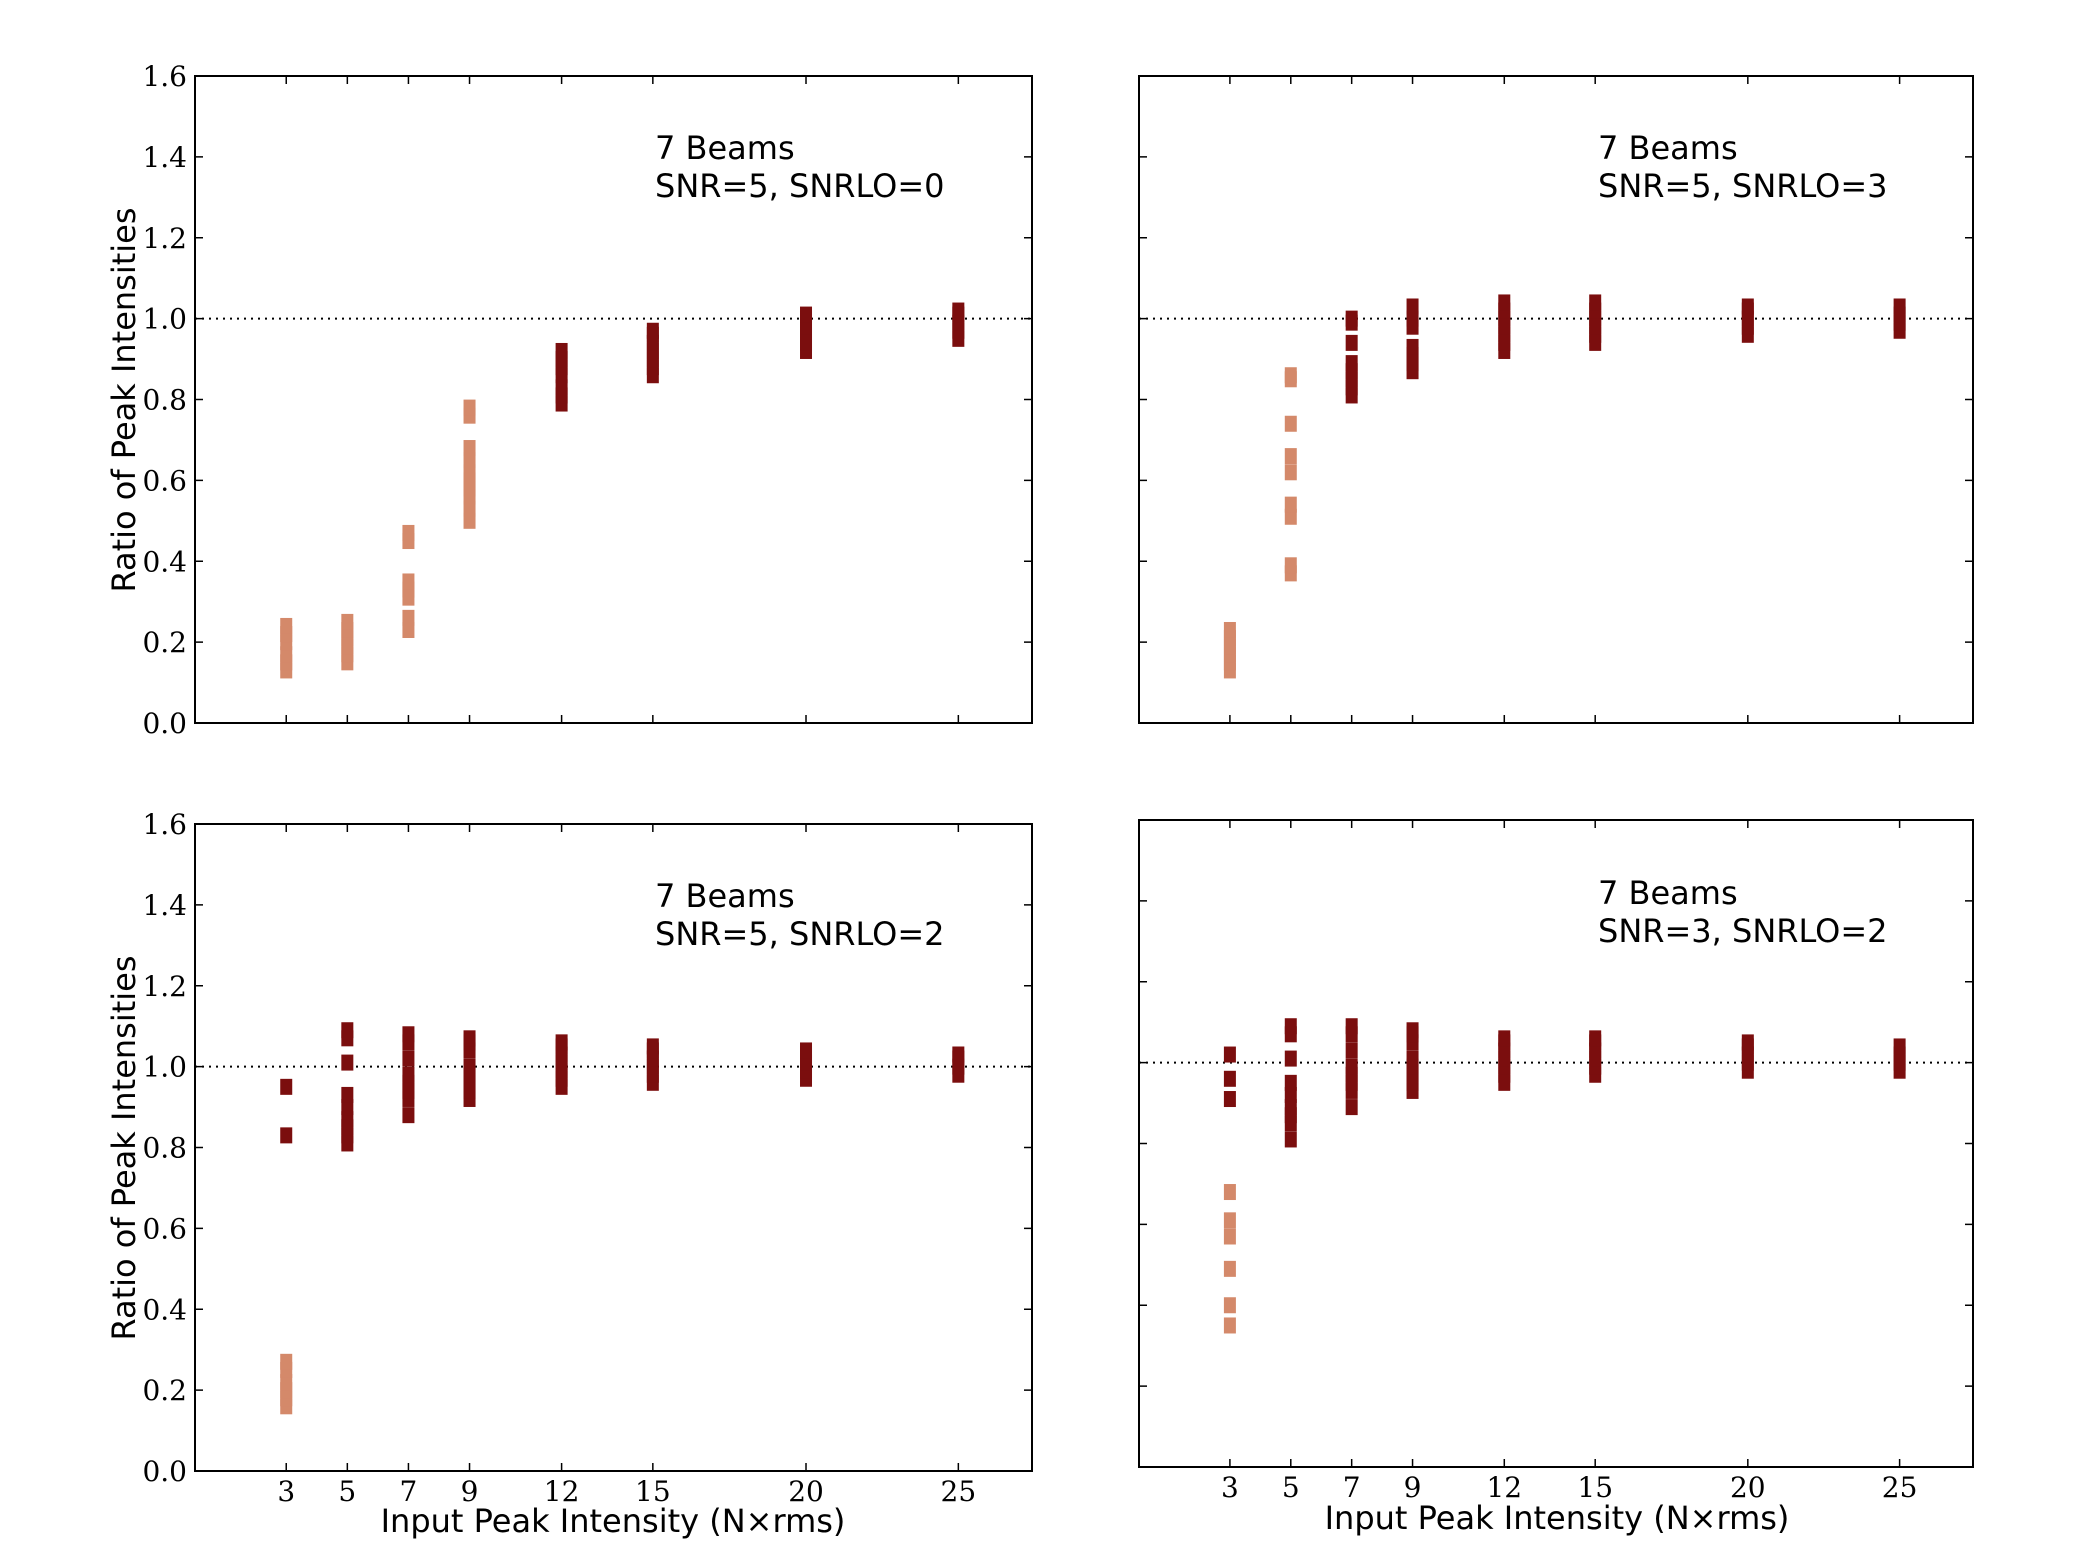 This screenshot has height=1562, width=2083. Describe the element at coordinates (1595, 1487) in the screenshot. I see `x-tick-label: 15` at that location.